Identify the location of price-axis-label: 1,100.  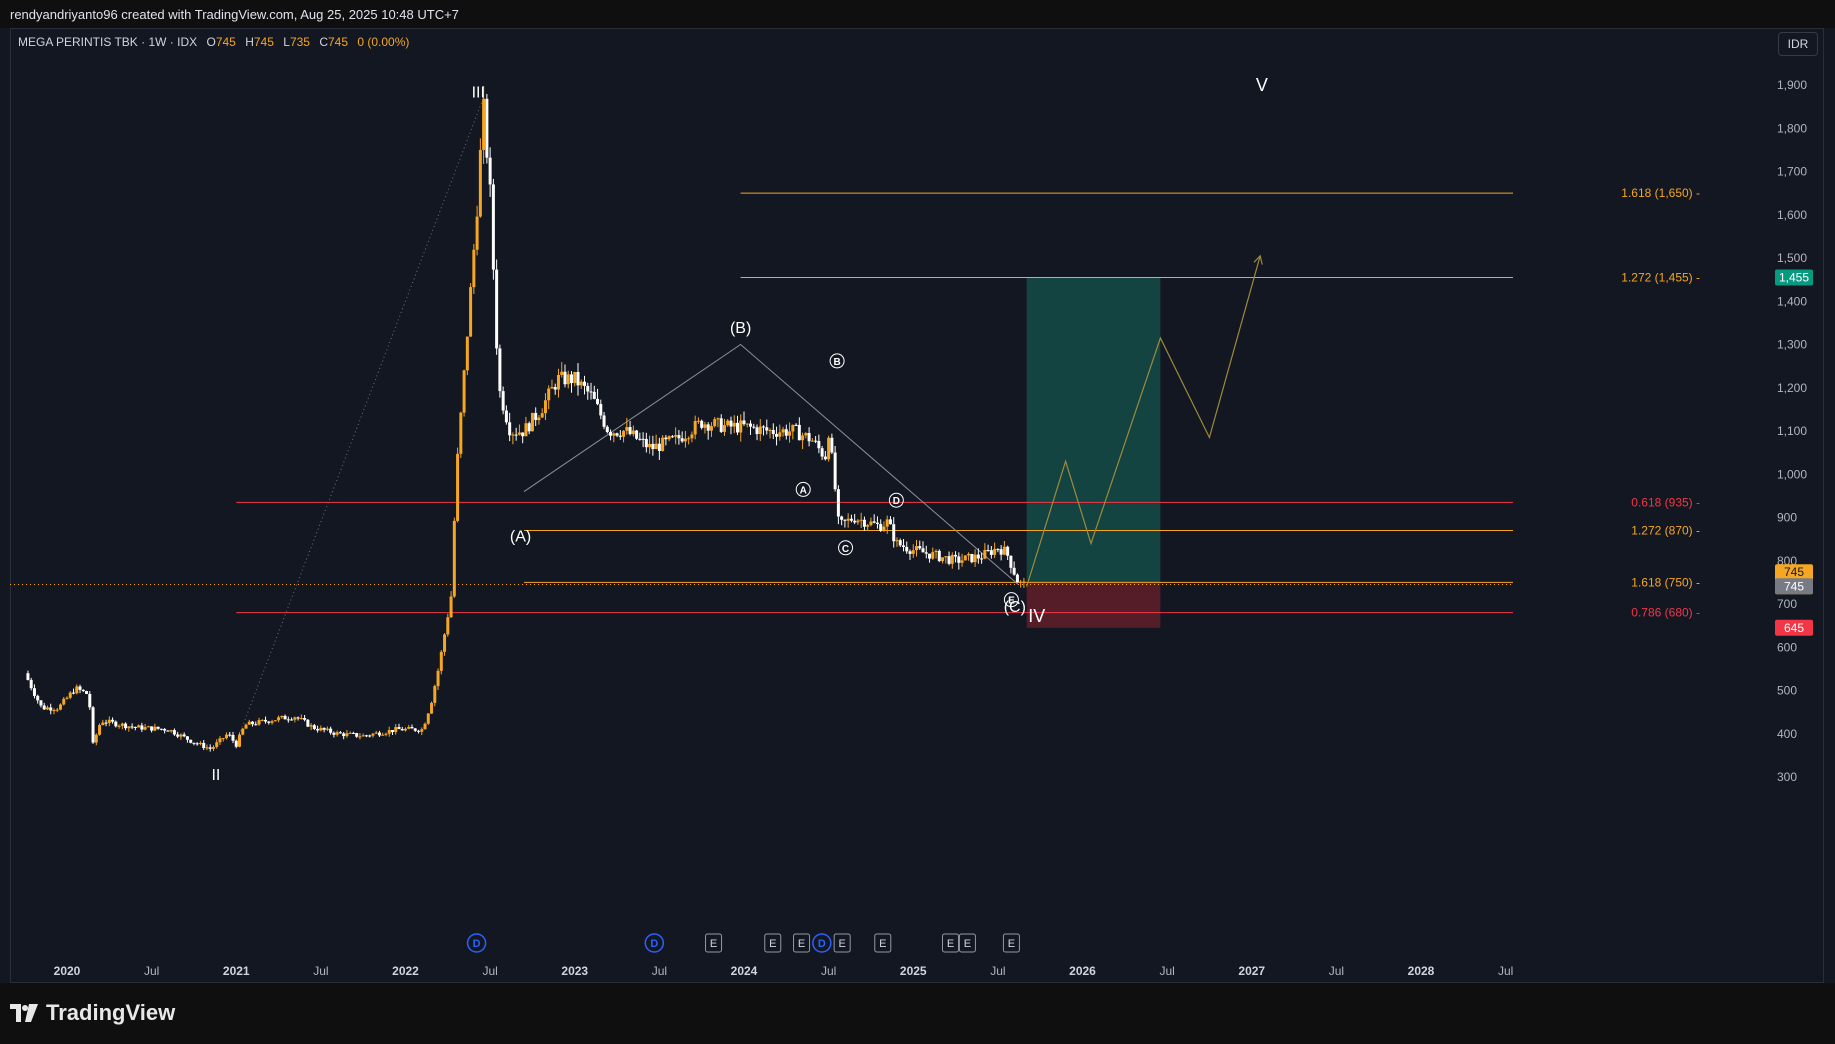
(1792, 431).